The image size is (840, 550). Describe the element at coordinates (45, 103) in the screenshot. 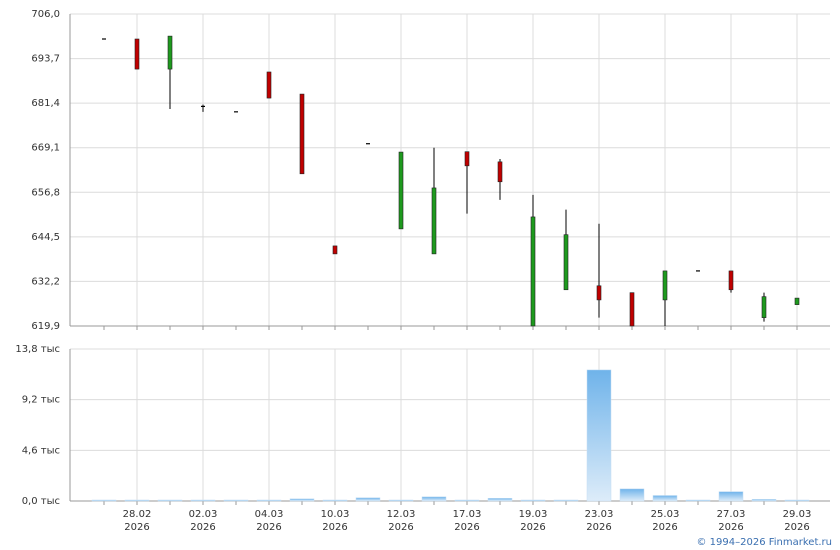

I see `y-tick-label: 681,4` at that location.